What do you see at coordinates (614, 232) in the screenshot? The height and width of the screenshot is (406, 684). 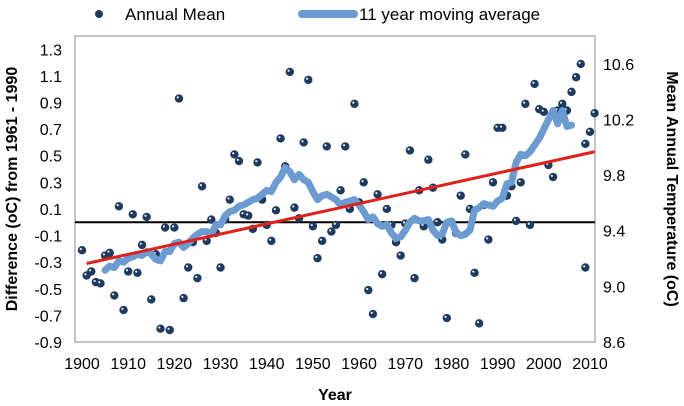 I see `y2-tick-label: 9.4` at bounding box center [614, 232].